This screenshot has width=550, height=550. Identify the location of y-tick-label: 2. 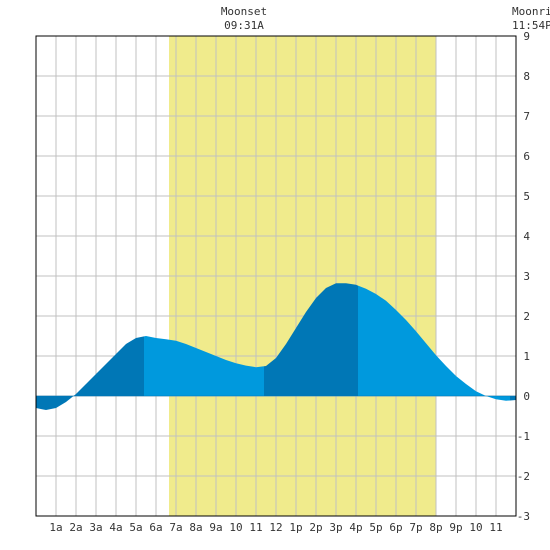
(526, 316).